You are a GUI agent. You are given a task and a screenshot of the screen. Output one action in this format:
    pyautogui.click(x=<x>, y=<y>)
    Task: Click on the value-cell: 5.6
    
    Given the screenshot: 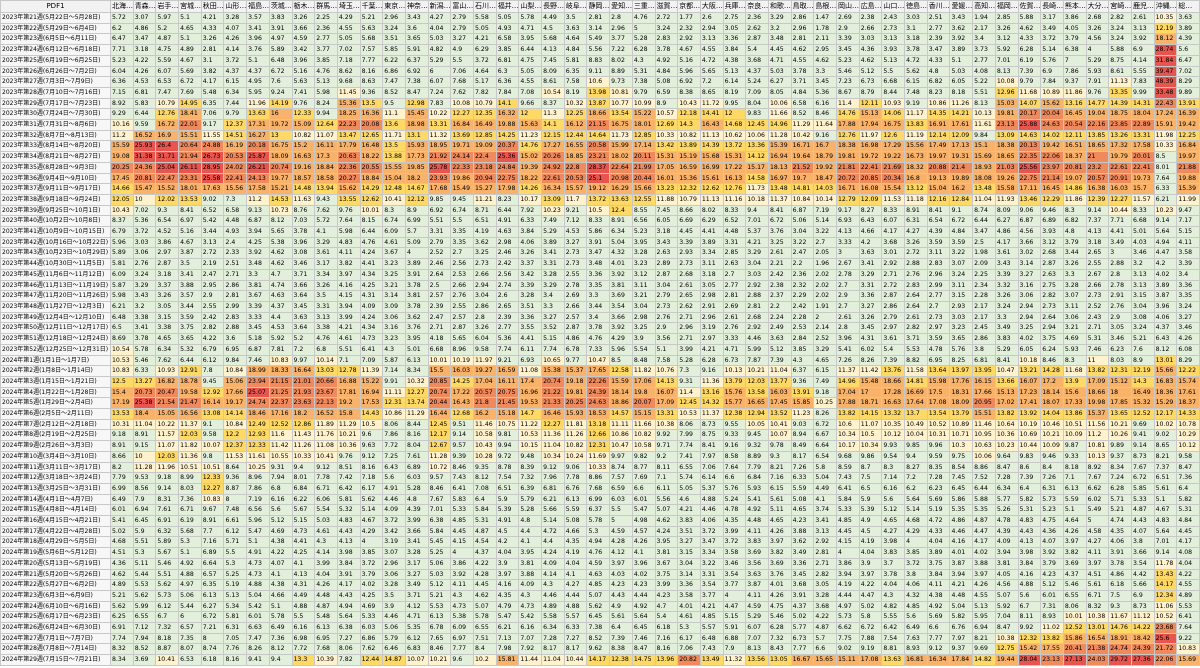 What is the action you would take?
    pyautogui.click(x=893, y=499)
    